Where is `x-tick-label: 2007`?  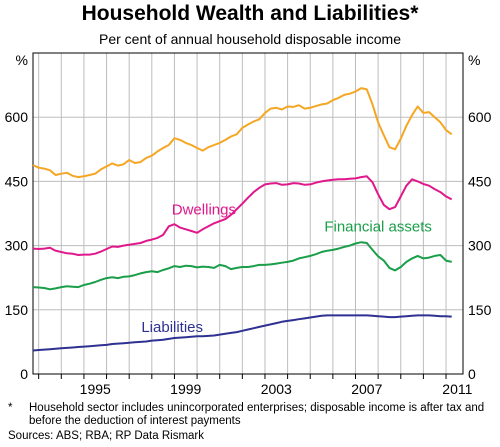
x-tick-label: 2007 is located at coordinates (366, 389).